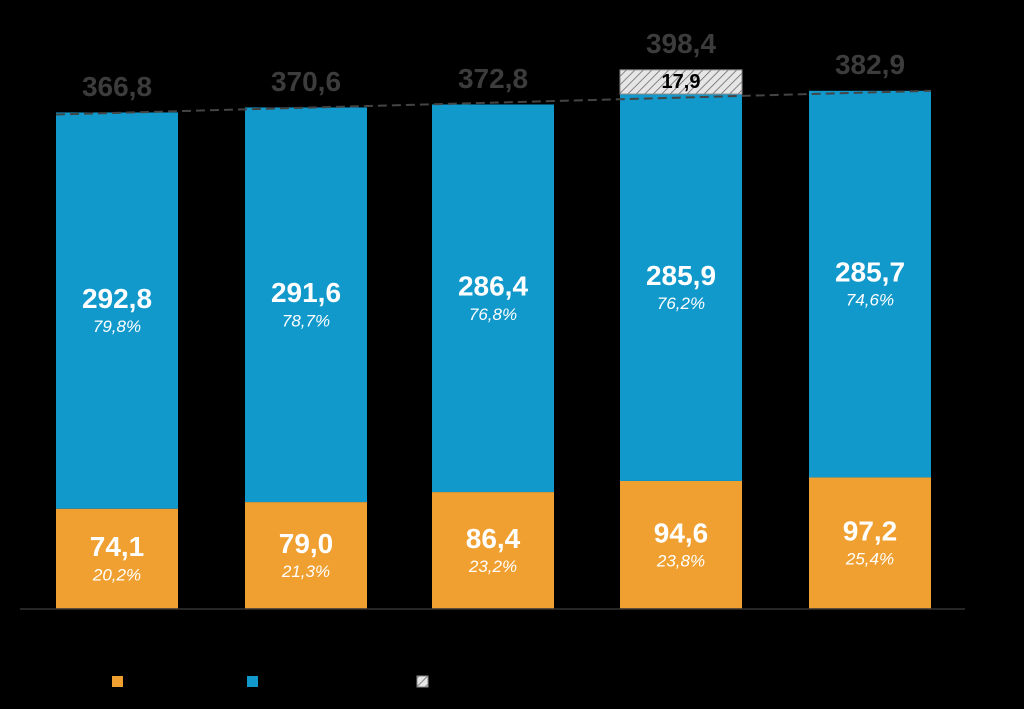 The width and height of the screenshot is (1024, 709). Describe the element at coordinates (870, 64) in the screenshot. I see `total-label: 382,9` at that location.